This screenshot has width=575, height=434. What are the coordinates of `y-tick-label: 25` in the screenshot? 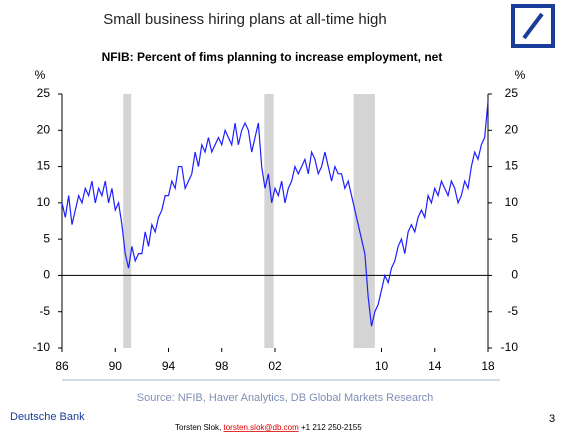 It's located at (44, 93).